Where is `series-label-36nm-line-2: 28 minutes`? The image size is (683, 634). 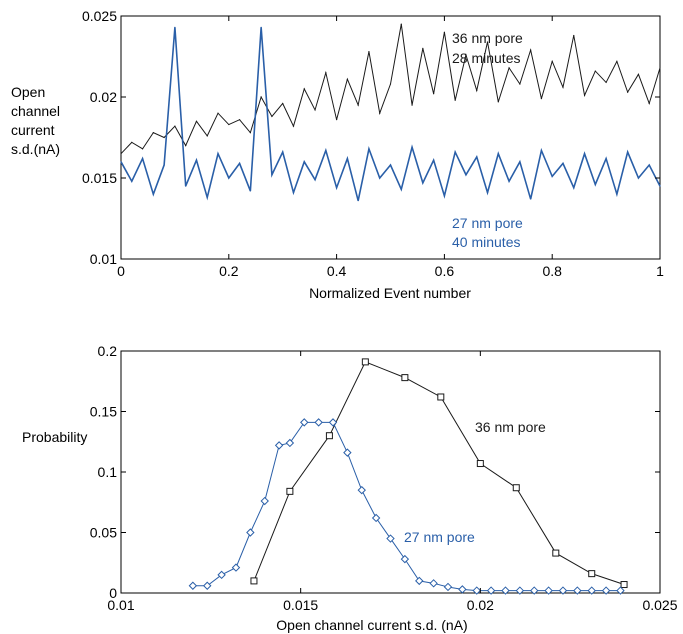
series-label-36nm-line-2: 28 minutes is located at coordinates (486, 58).